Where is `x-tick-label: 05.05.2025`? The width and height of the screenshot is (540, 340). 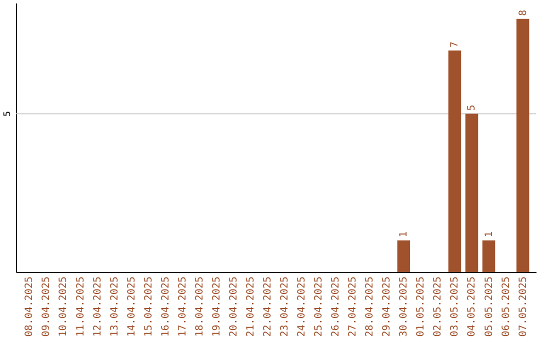
x-tick-label: 05.05.2025 is located at coordinates (489, 306).